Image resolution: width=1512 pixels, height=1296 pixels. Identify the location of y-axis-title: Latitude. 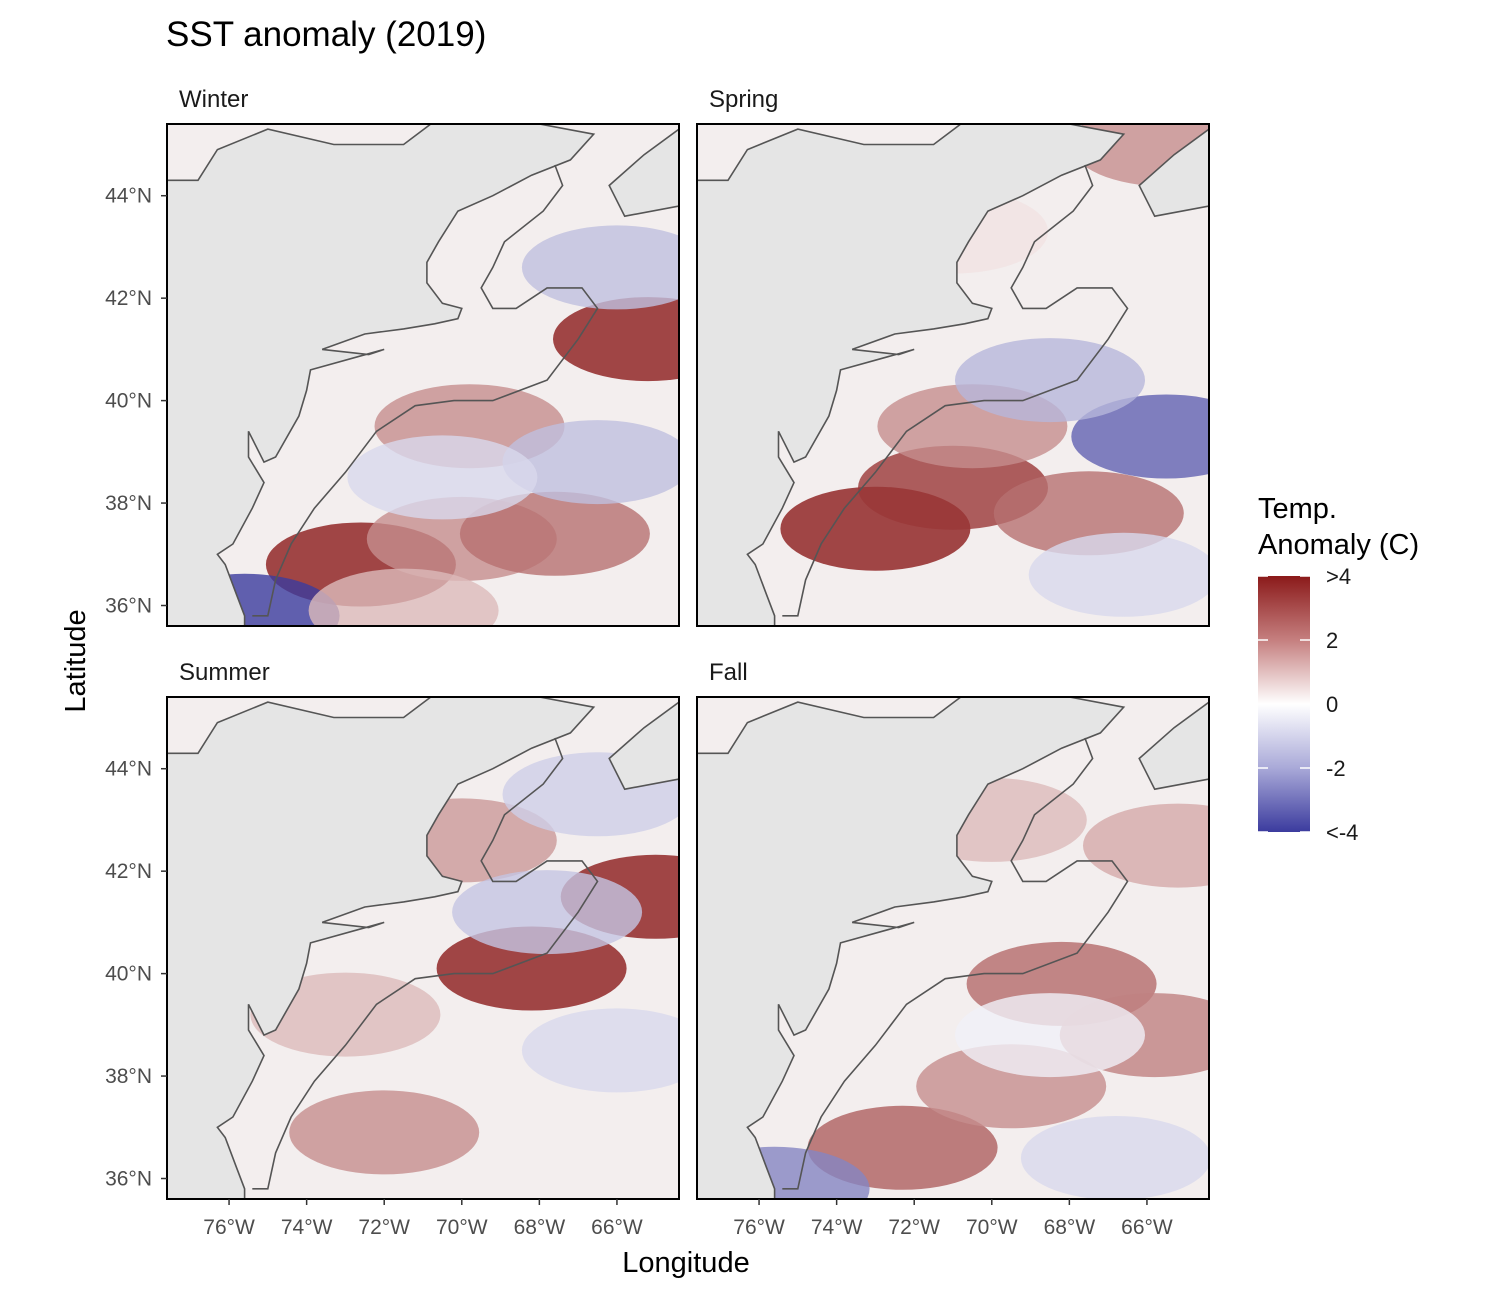
(76, 660).